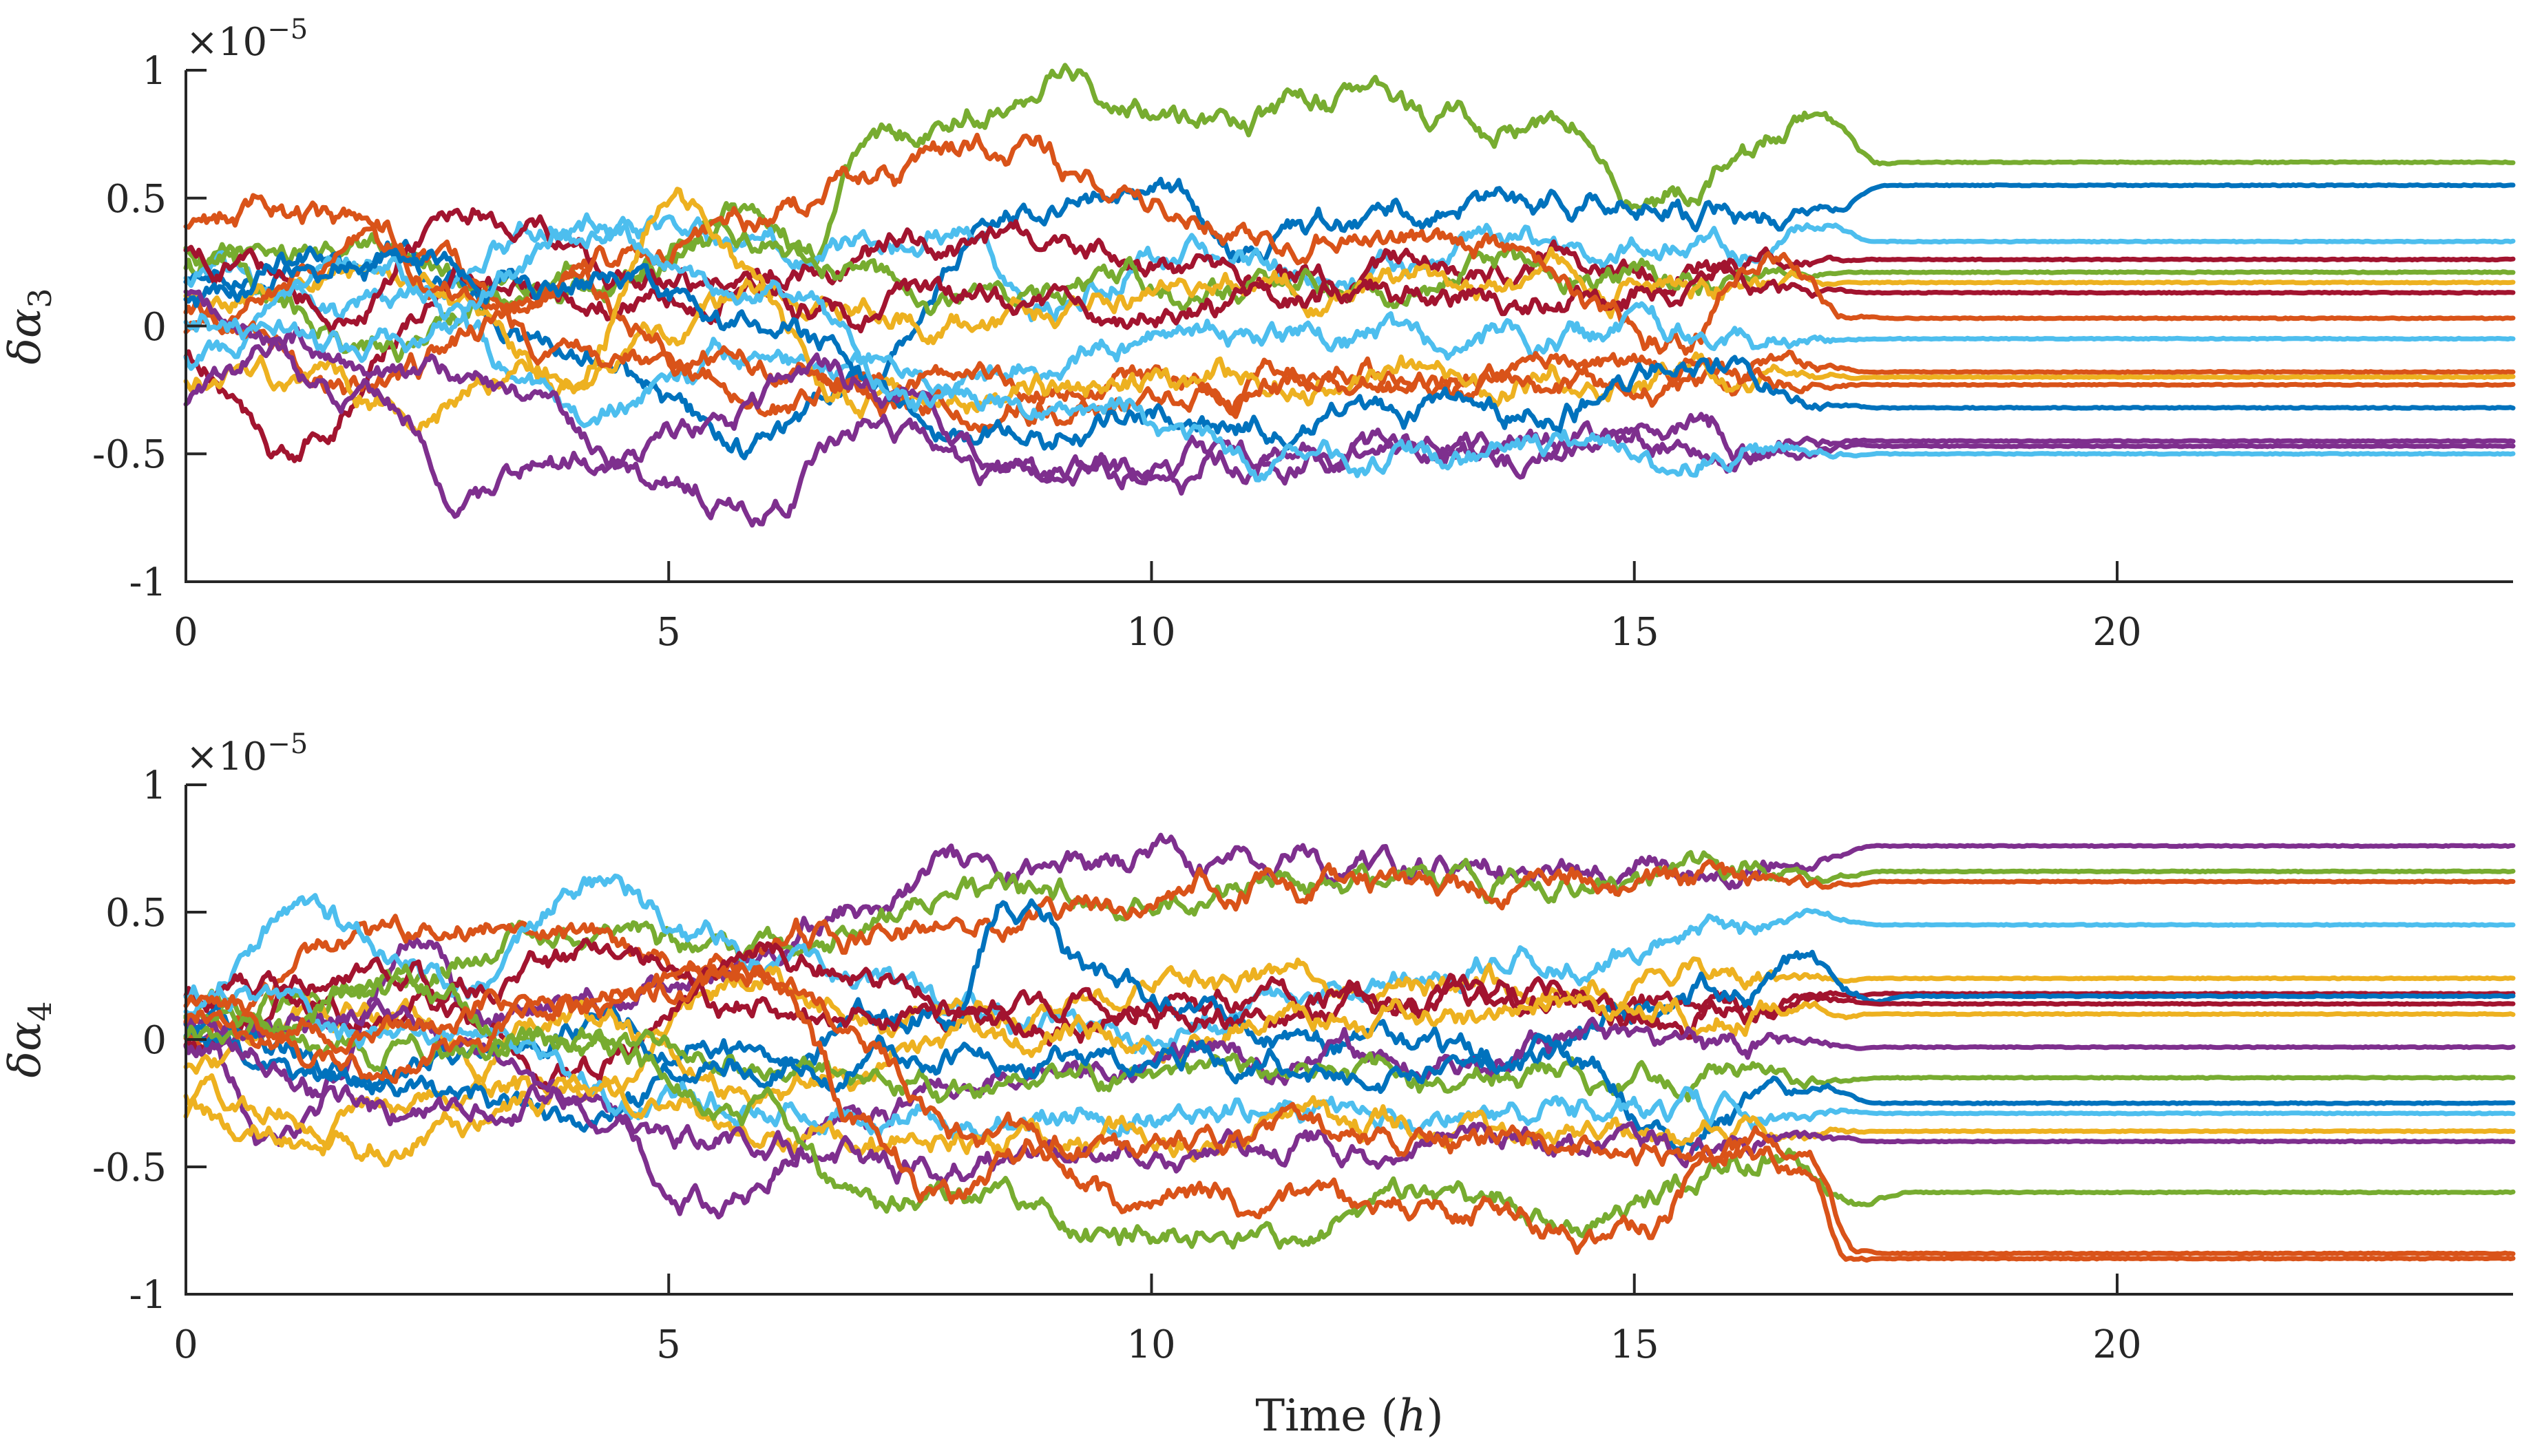 This screenshot has height=1456, width=2522. What do you see at coordinates (154, 1040) in the screenshot?
I see `bottom-y-tick-label: 0` at bounding box center [154, 1040].